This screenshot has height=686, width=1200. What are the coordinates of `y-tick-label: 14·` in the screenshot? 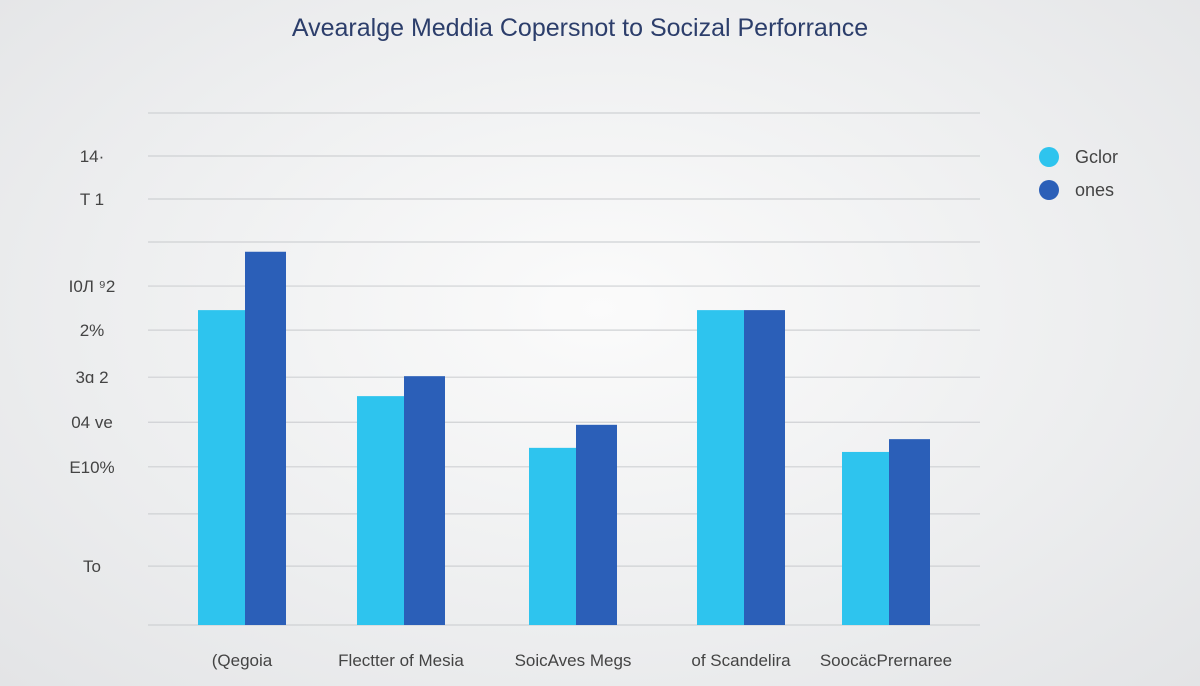 It's located at (92, 156).